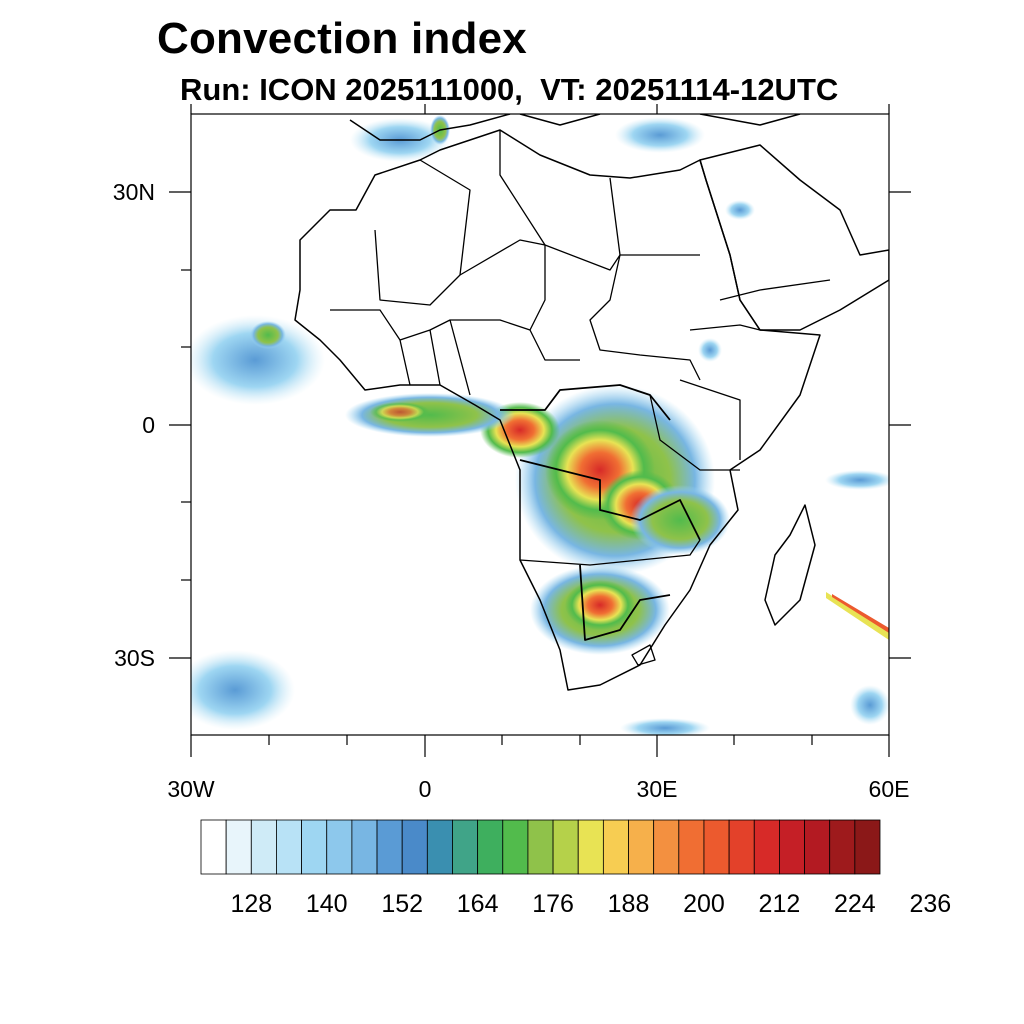  What do you see at coordinates (790, 565) in the screenshot?
I see `madagascar-coast` at bounding box center [790, 565].